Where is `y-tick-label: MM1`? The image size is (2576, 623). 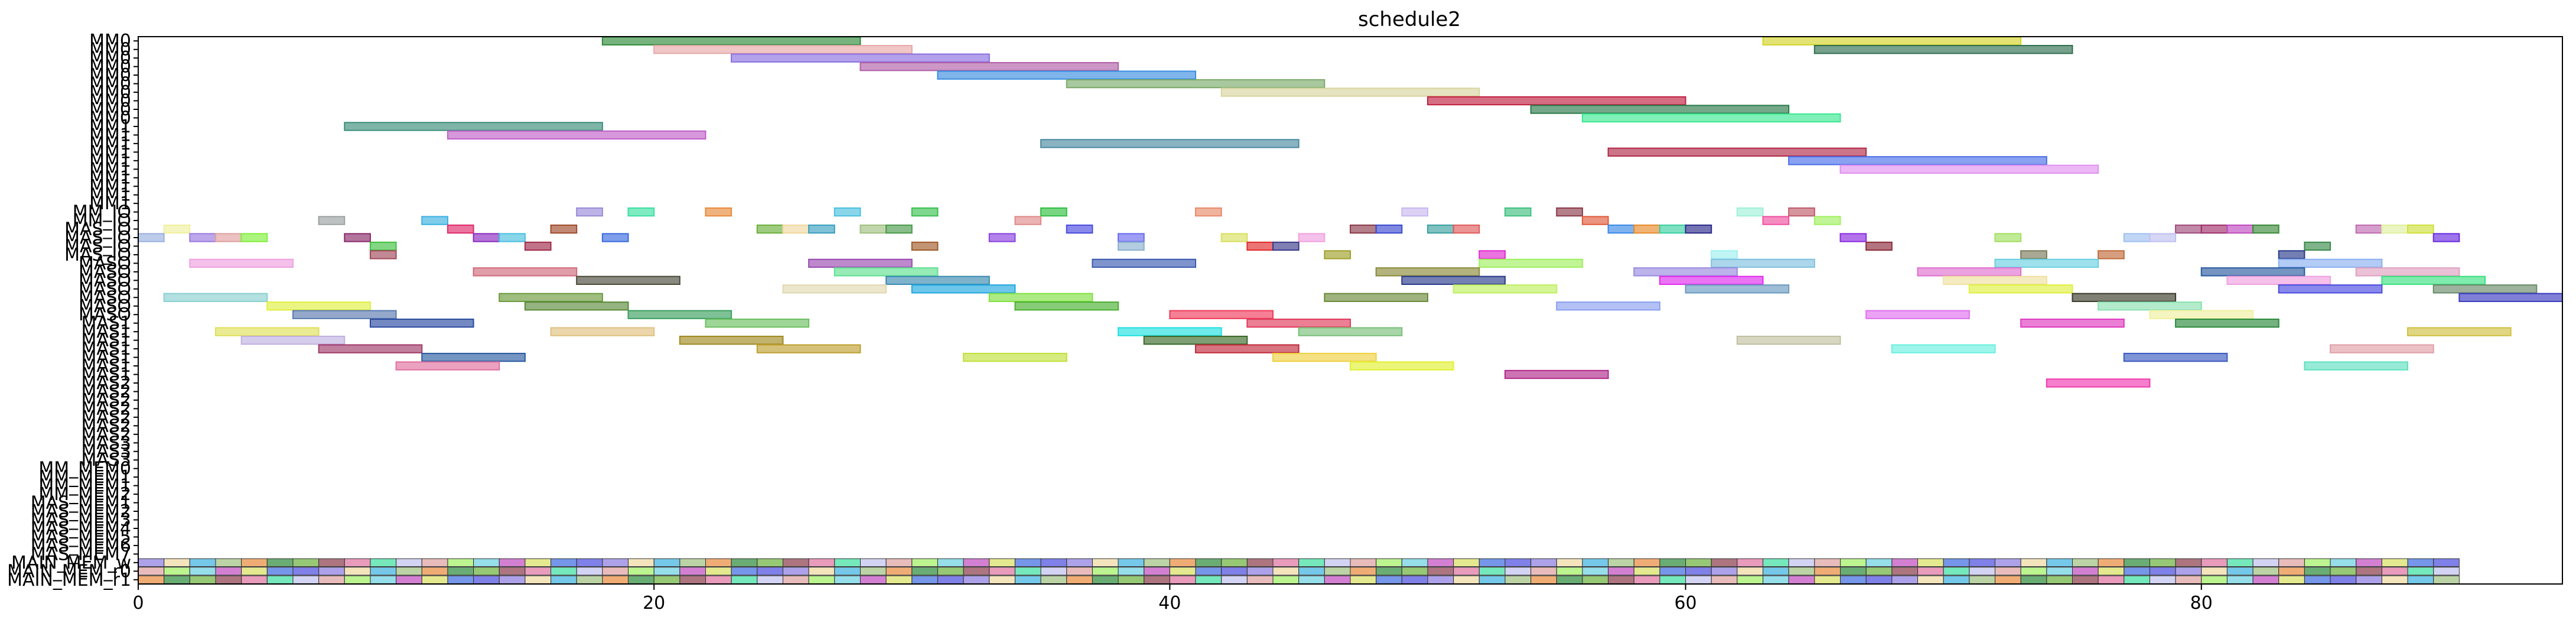 y-tick-label: MM1 is located at coordinates (110, 135).